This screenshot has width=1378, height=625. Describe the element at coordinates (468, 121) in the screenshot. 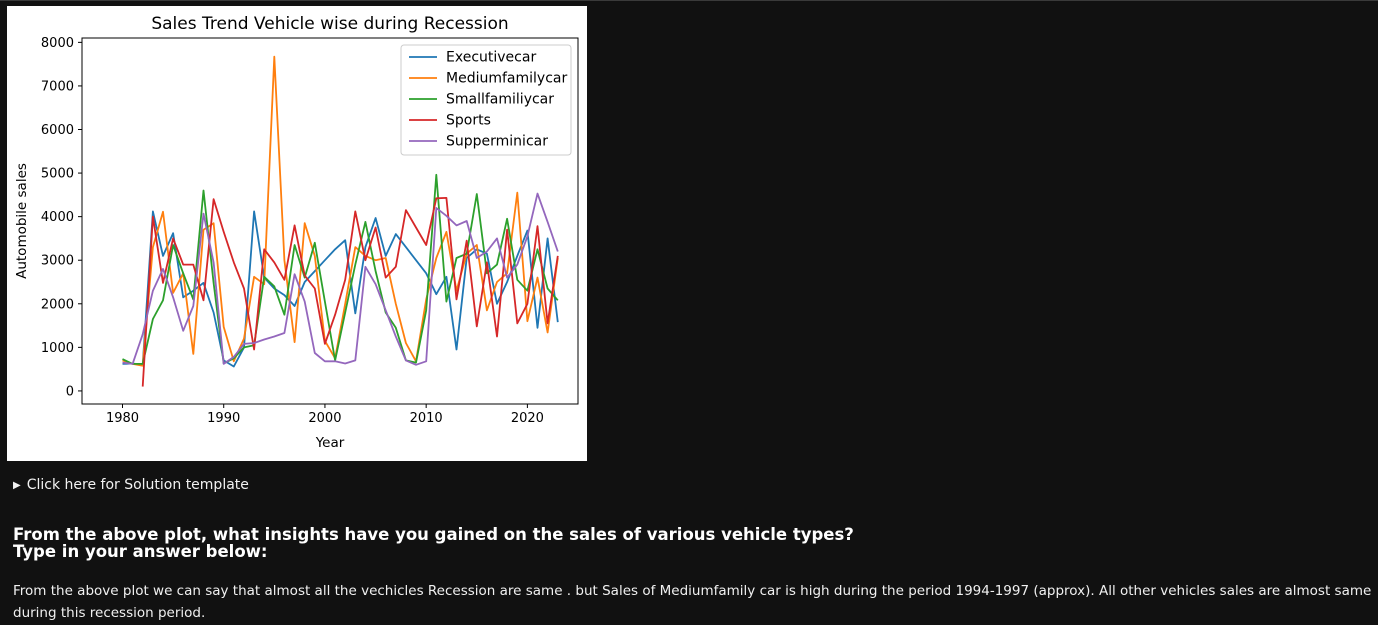

I see `legend-label: Sports` at that location.